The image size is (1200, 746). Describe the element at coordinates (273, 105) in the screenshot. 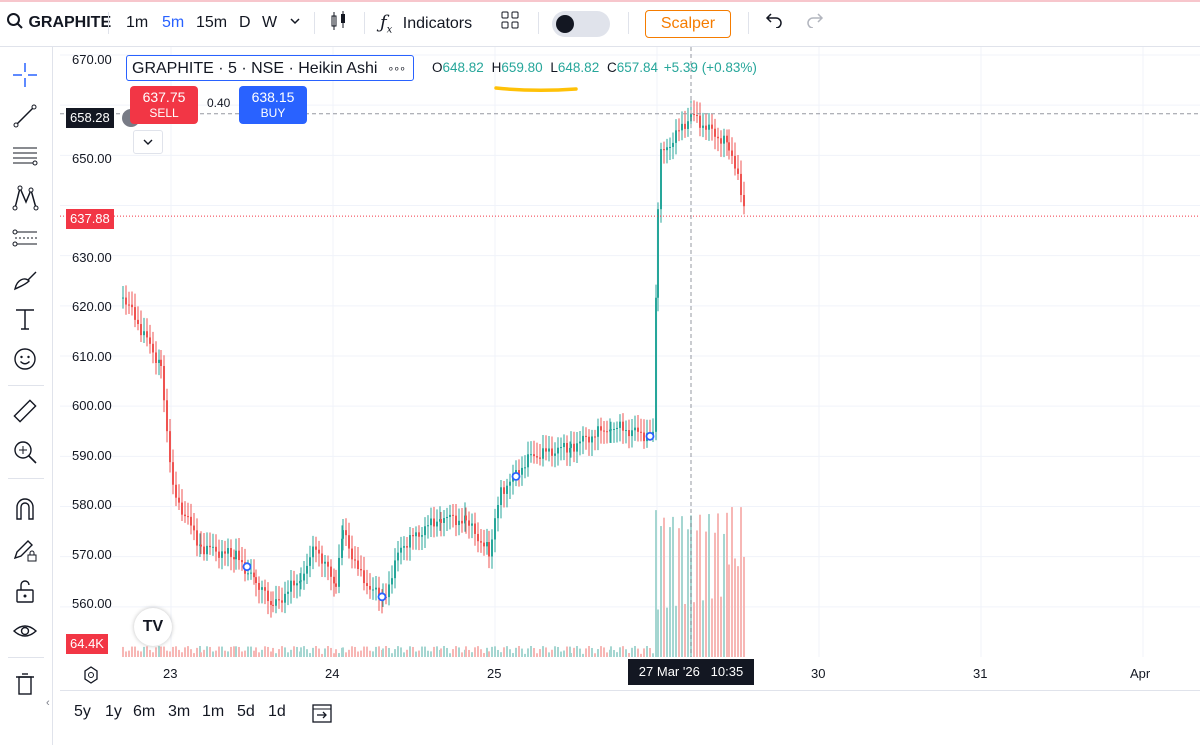

I see `buy-button: 638.15 BUY` at that location.